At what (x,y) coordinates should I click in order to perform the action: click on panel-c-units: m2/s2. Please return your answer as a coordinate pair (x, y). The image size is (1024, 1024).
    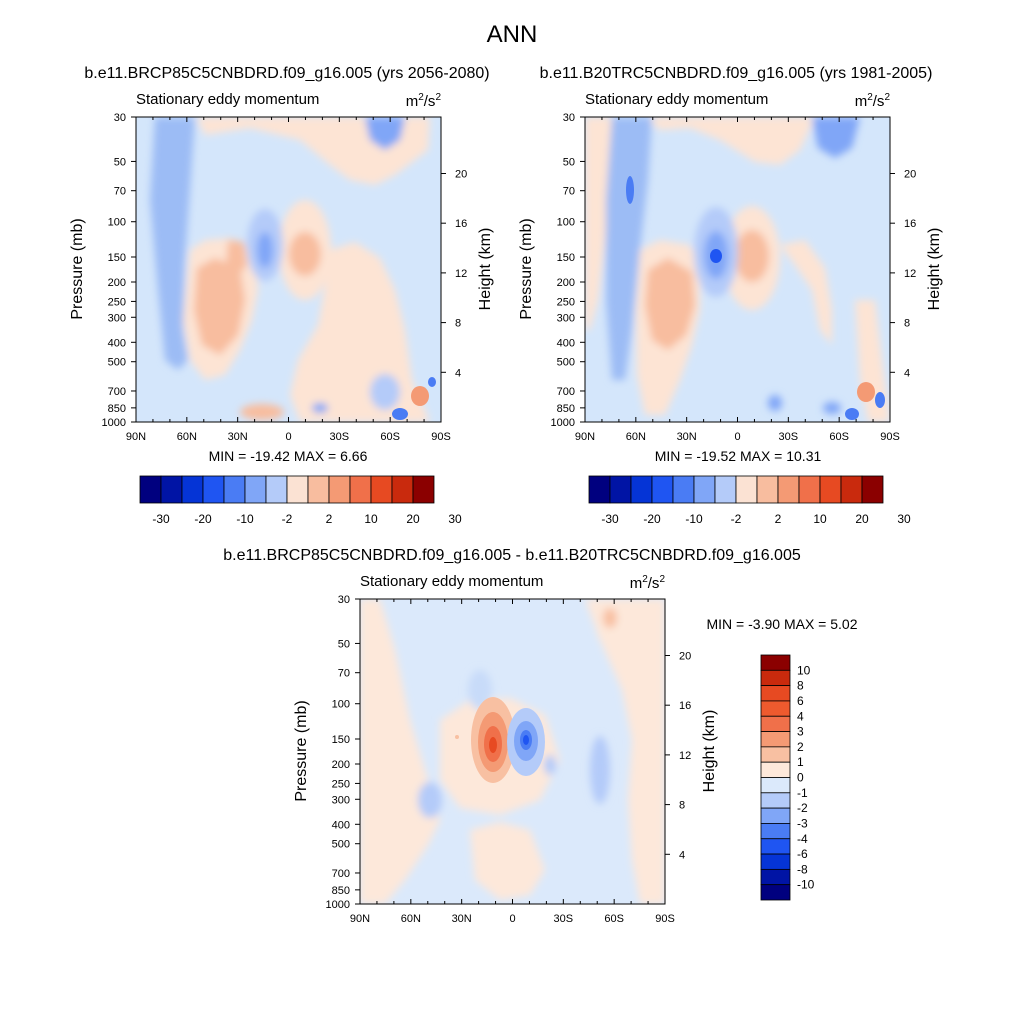
    Looking at the image, I should click on (648, 583).